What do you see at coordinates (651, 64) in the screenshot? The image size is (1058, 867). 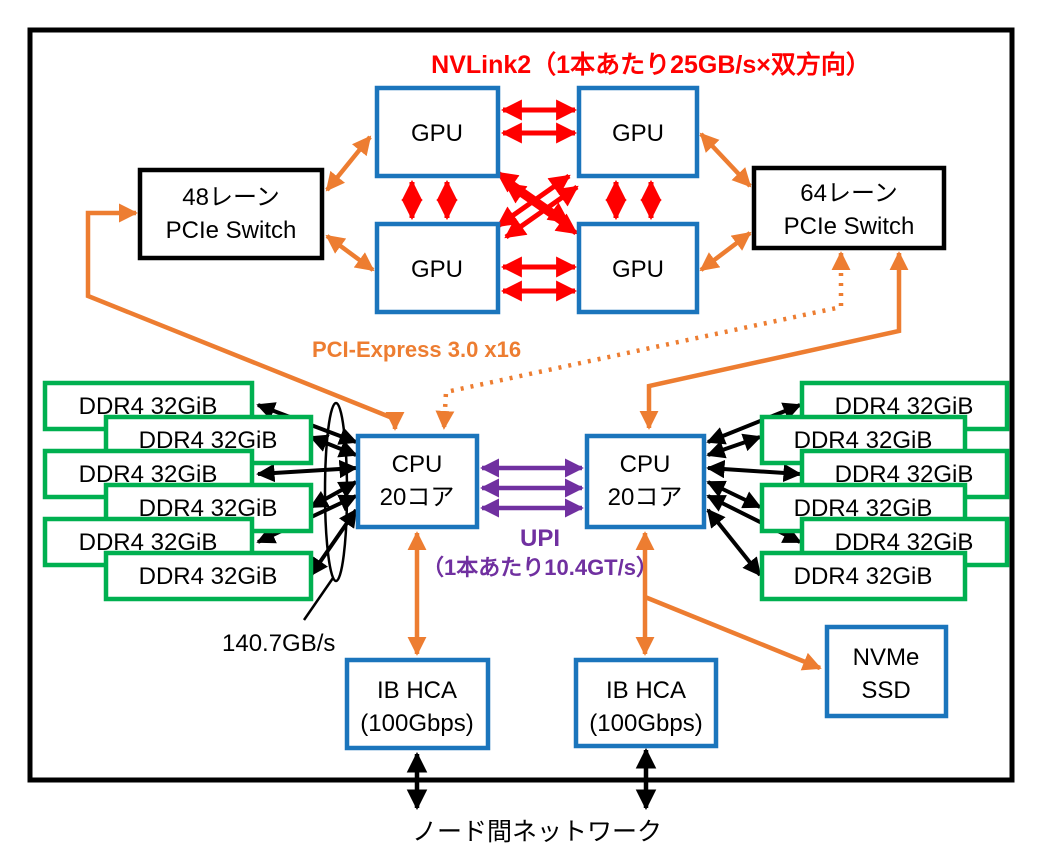 I see `nvlink-title: NVLink2（1本あたり25GB/s×双方向）` at bounding box center [651, 64].